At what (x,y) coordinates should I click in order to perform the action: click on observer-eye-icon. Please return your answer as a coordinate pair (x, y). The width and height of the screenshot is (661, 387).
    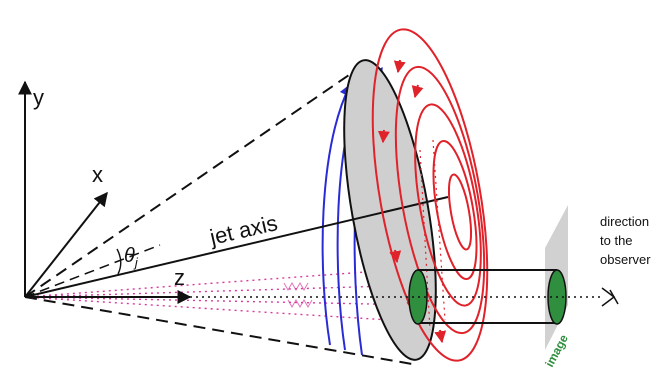
    Looking at the image, I should click on (610, 297).